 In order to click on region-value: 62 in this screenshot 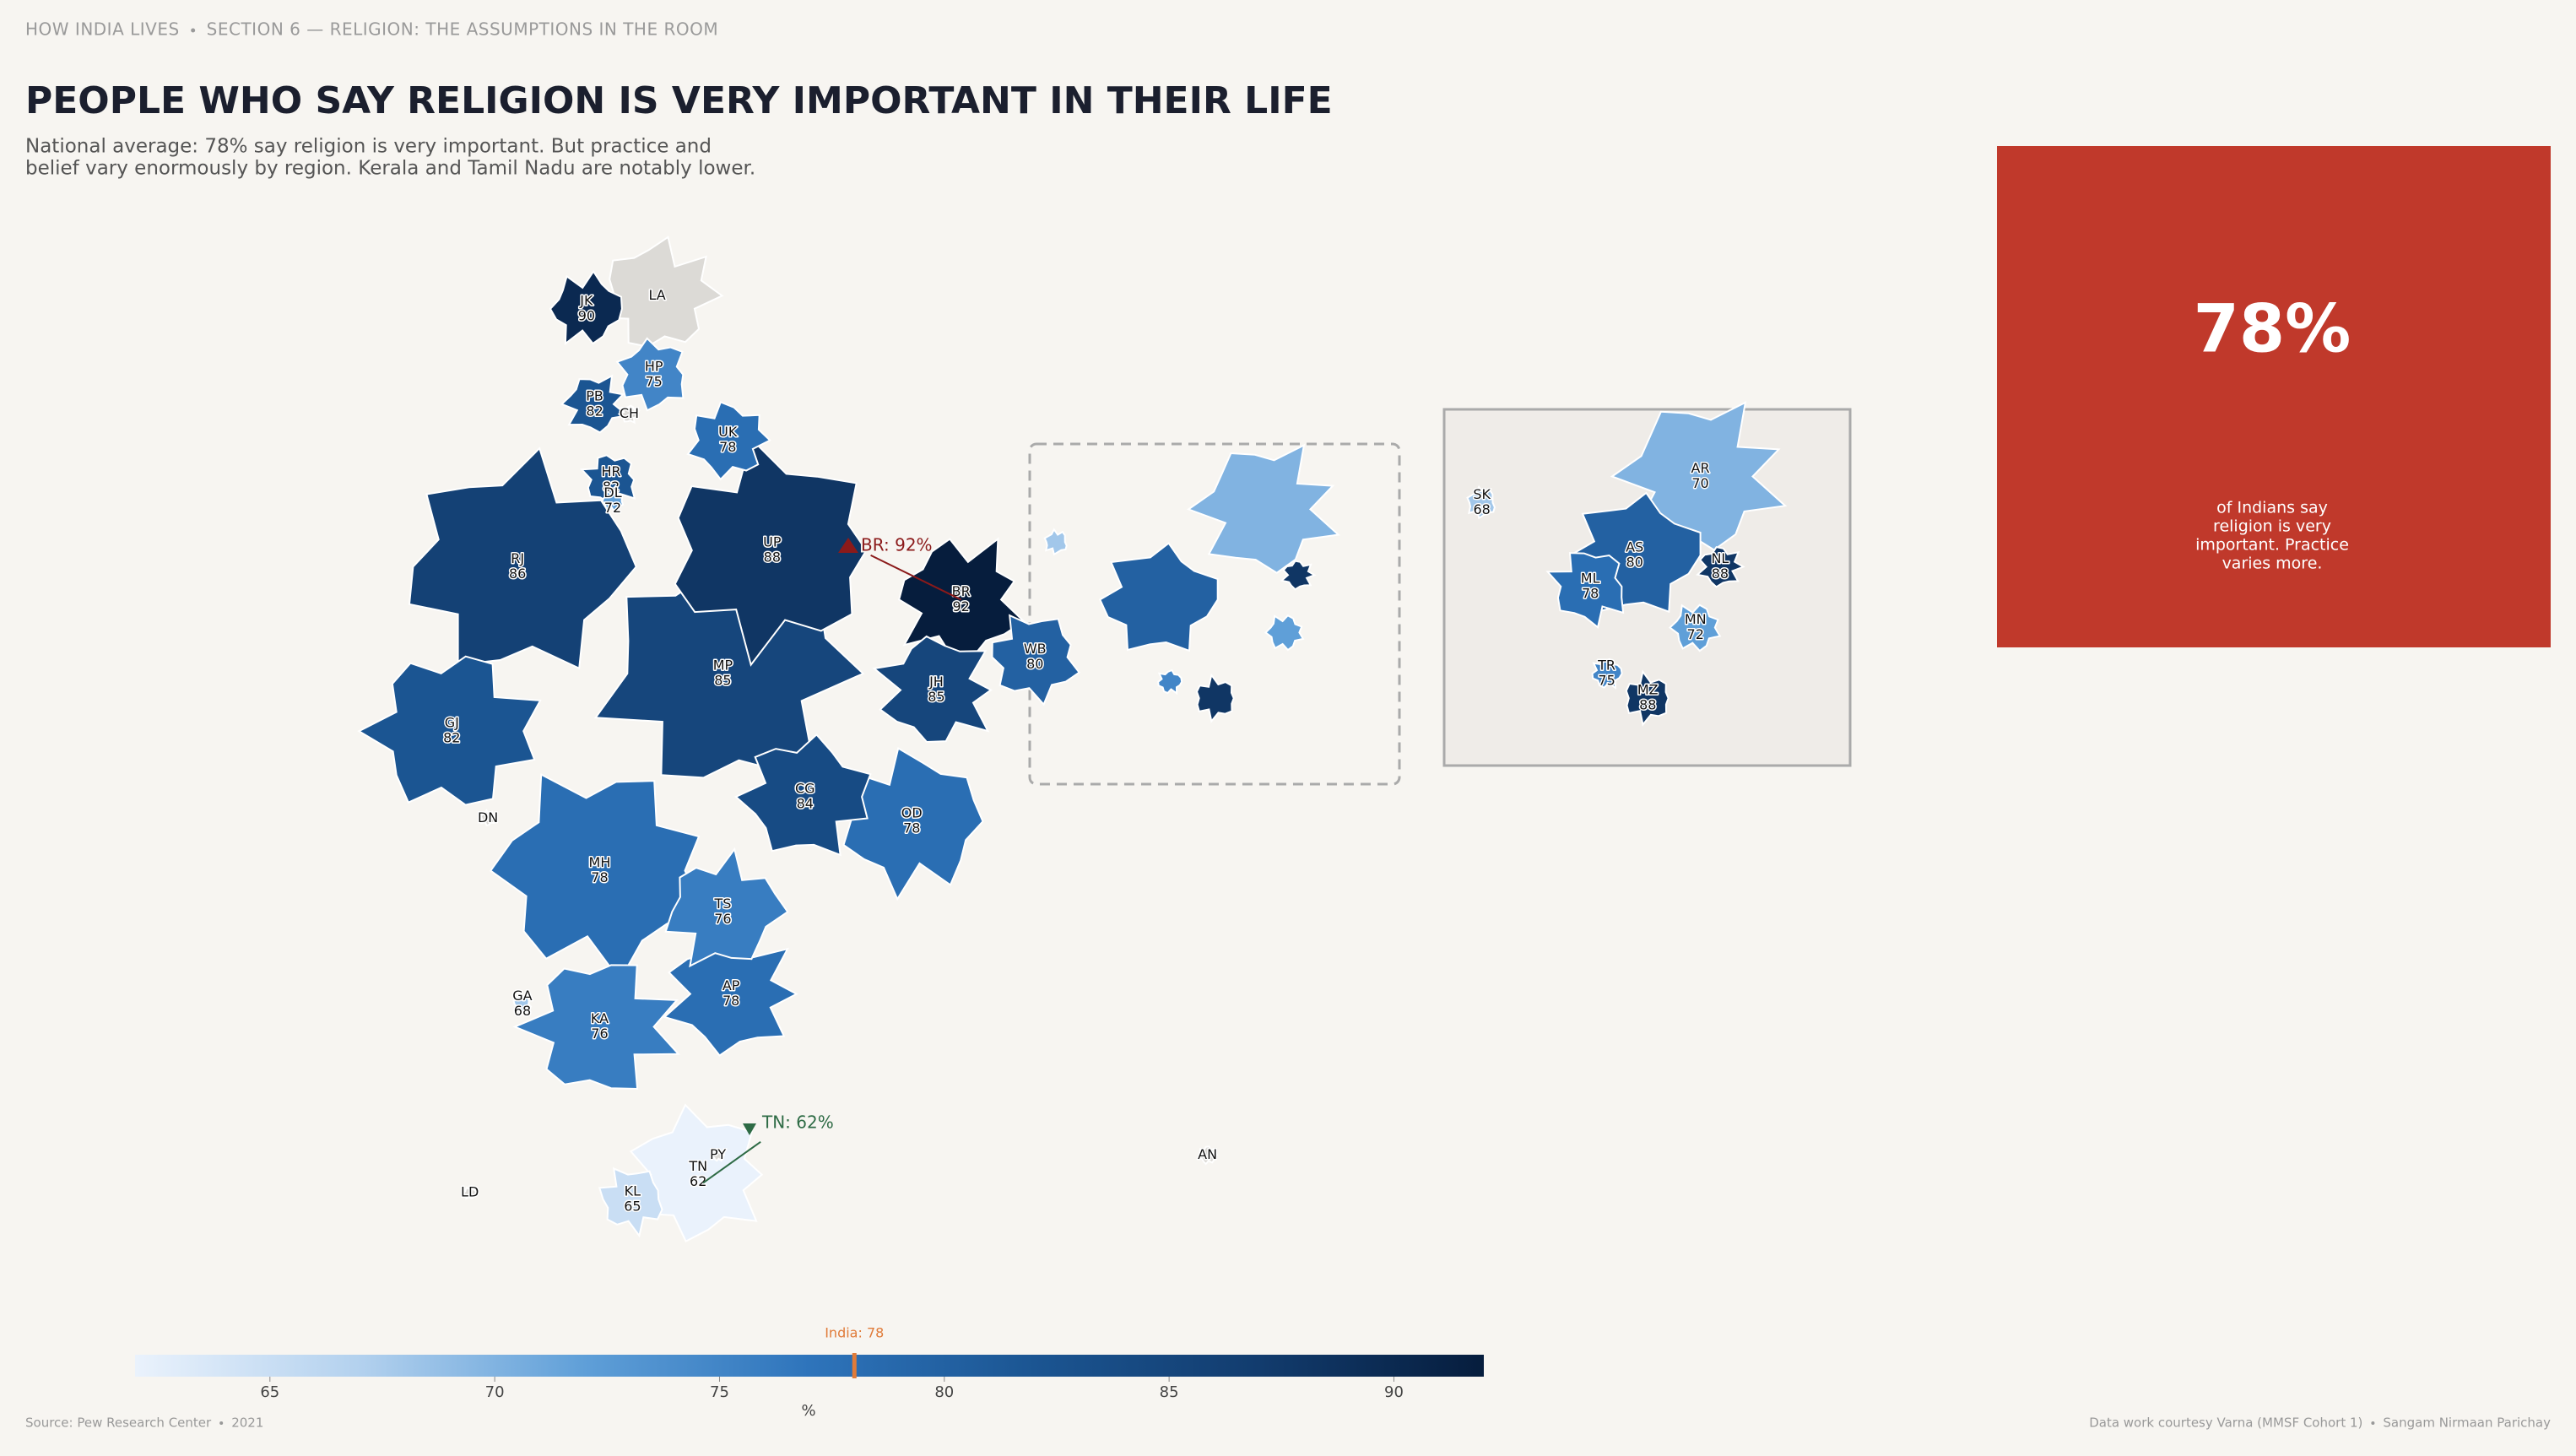, I will do `click(698, 1181)`.